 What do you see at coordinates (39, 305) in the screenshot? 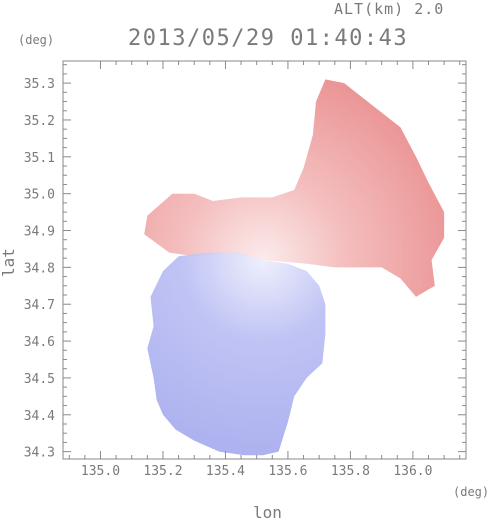
I see `y-tick-label: 34.7` at bounding box center [39, 305].